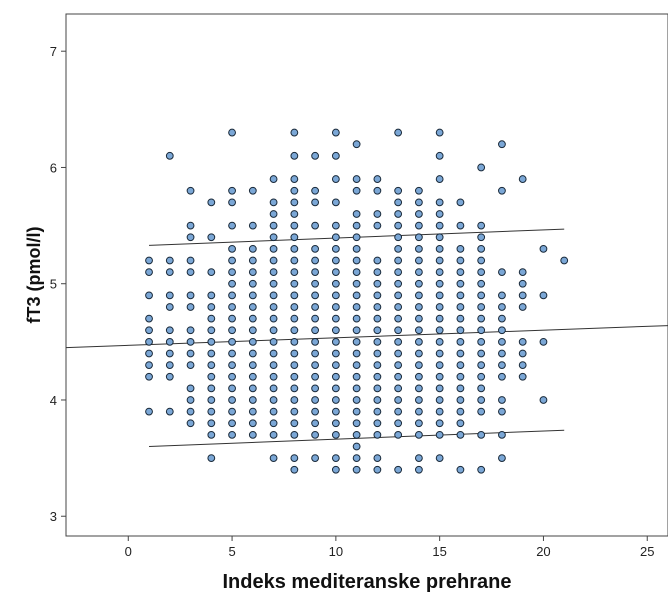  What do you see at coordinates (389, 547) in the screenshot?
I see `x-axis-ticks: 0 5 10 15 20 25` at bounding box center [389, 547].